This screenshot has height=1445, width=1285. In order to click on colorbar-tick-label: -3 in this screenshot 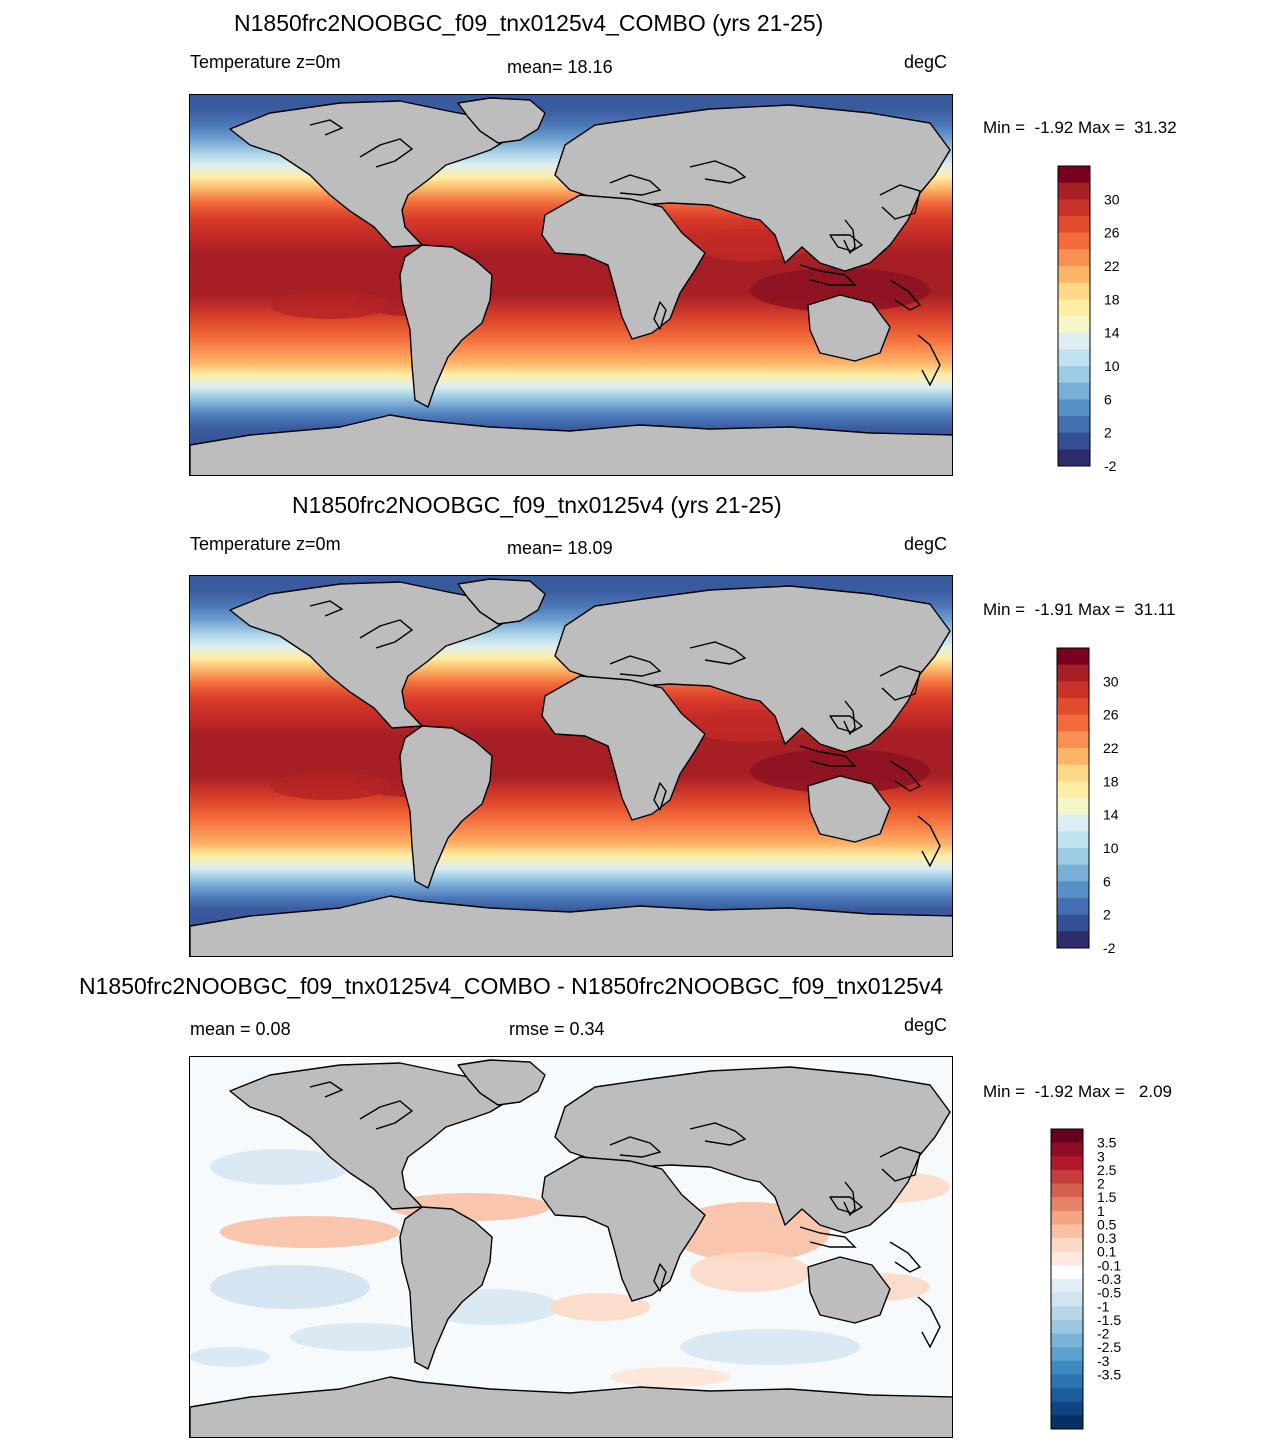, I will do `click(1103, 1361)`.